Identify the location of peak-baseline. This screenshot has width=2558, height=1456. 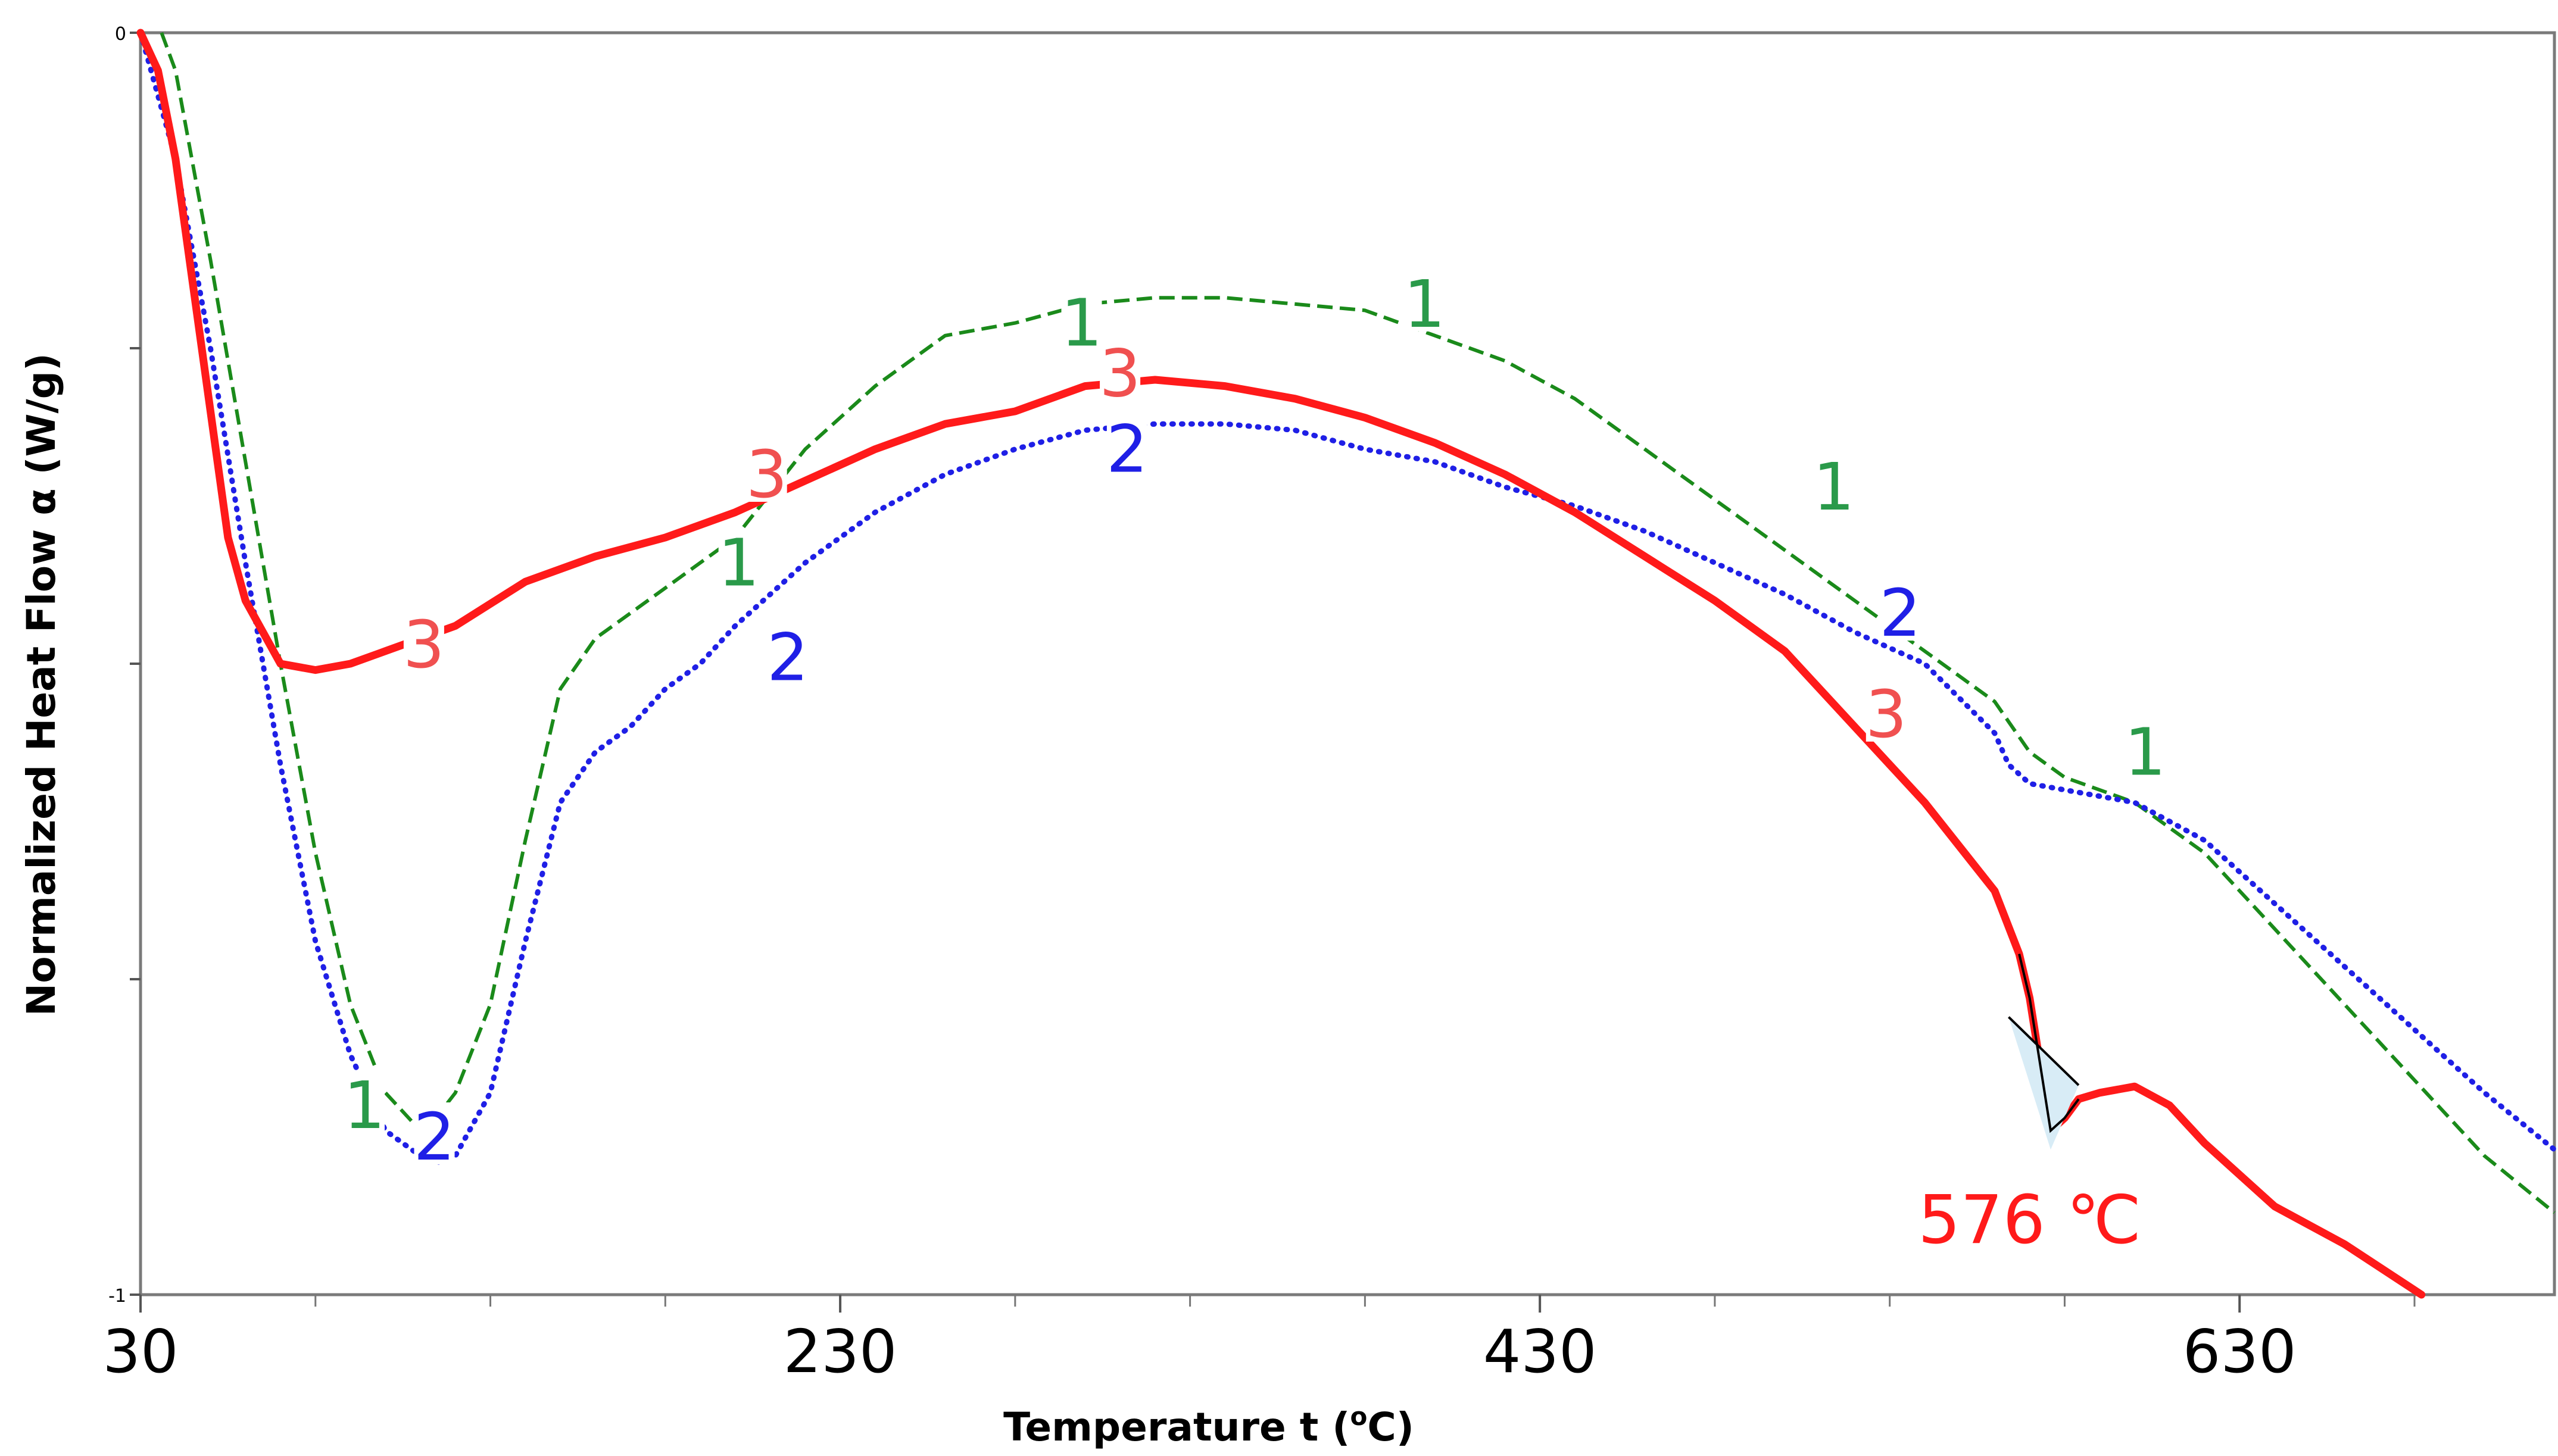
(2044, 1051).